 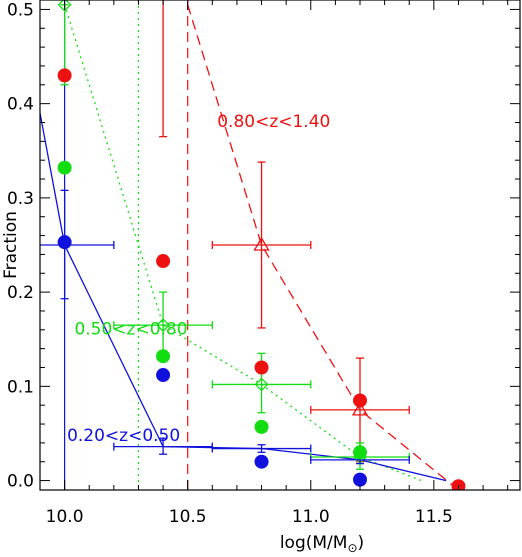 What do you see at coordinates (20, 10) in the screenshot?
I see `y-tick-label: 0.5` at bounding box center [20, 10].